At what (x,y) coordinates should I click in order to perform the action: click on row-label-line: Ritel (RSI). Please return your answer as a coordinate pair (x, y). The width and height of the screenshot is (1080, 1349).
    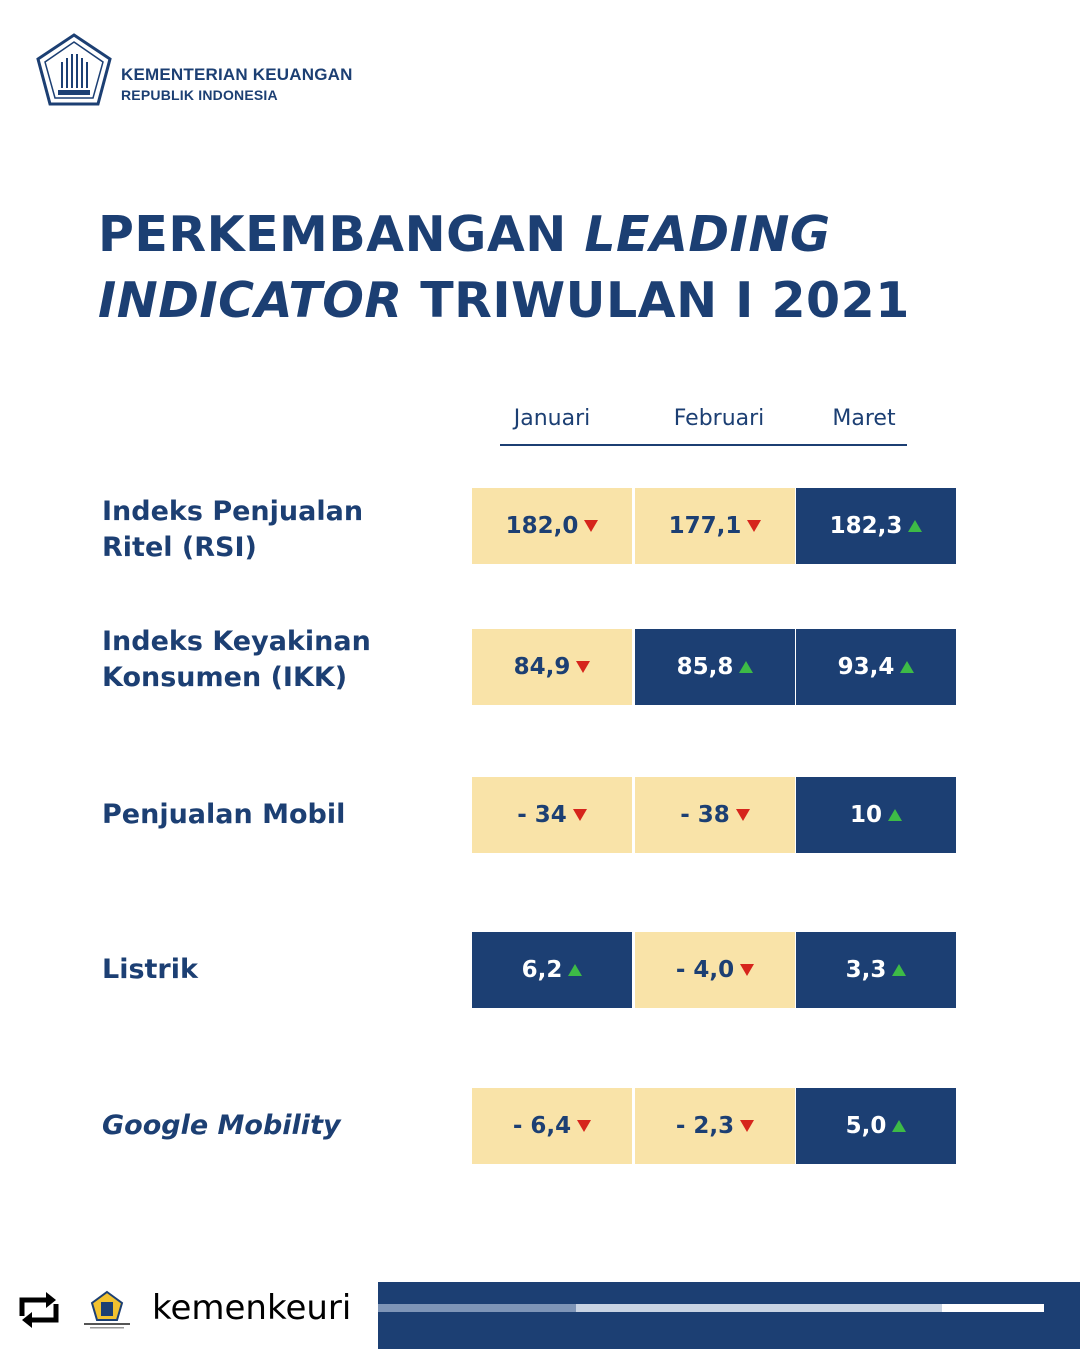
    Looking at the image, I should click on (179, 547).